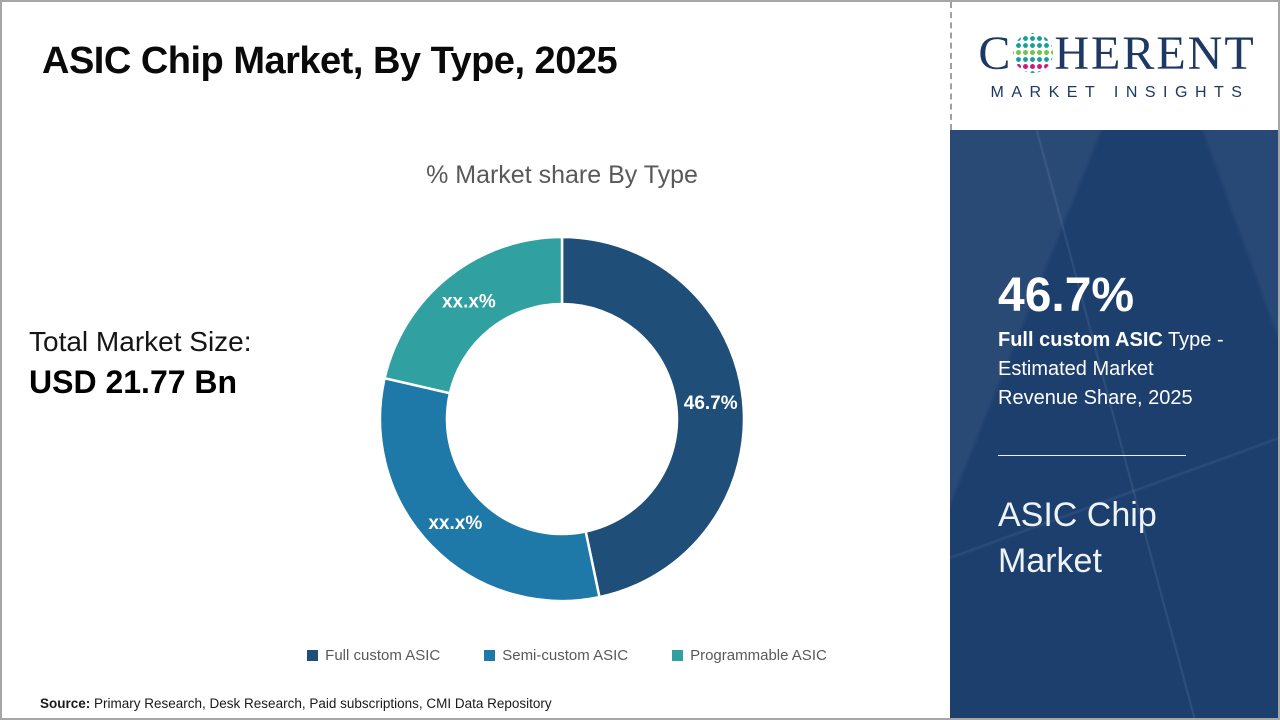  I want to click on total-market-size-value: USD 21.77 Bn, so click(133, 382).